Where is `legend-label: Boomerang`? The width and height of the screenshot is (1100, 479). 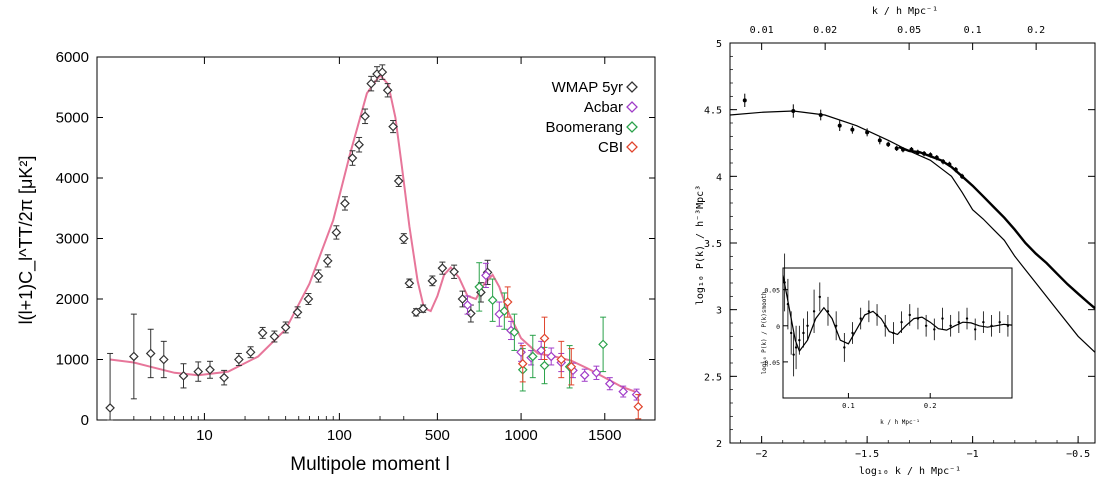 legend-label: Boomerang is located at coordinates (584, 127).